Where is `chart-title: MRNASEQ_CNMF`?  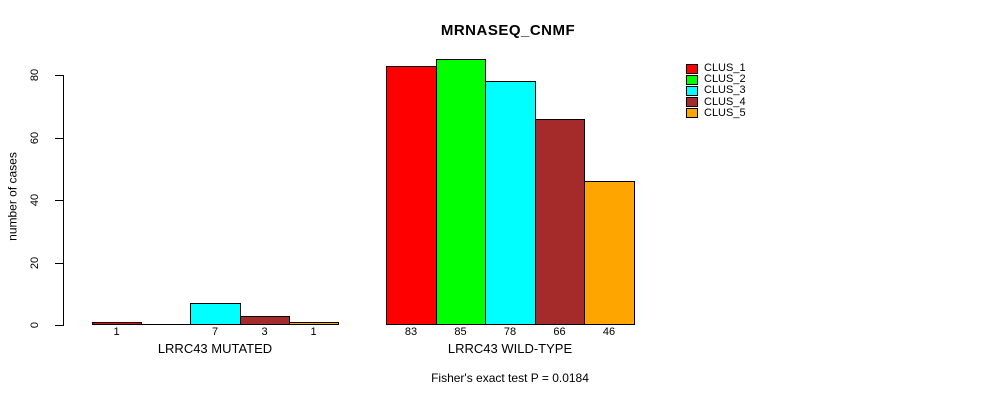 chart-title: MRNASEQ_CNMF is located at coordinates (508, 30).